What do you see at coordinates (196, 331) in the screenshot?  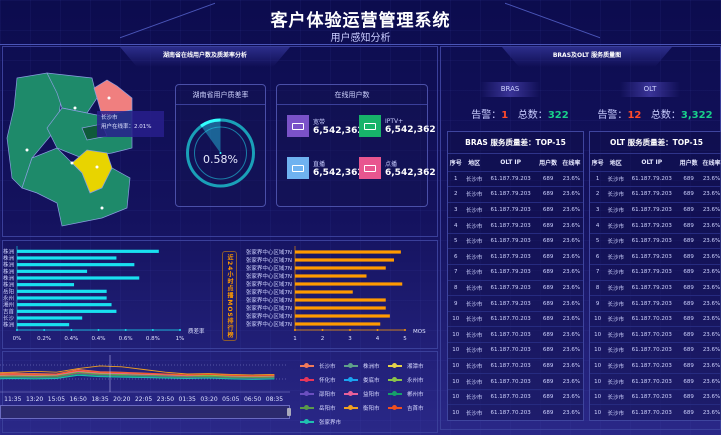 I see `quality-x-axis-label: 质差率` at bounding box center [196, 331].